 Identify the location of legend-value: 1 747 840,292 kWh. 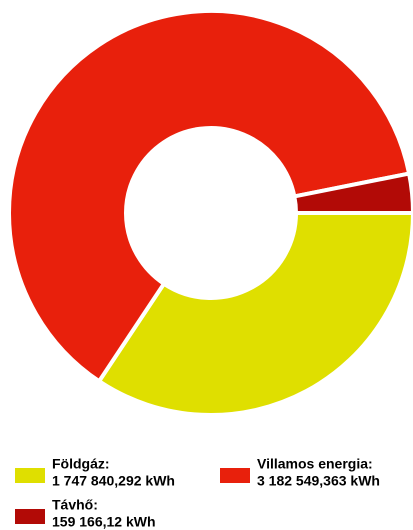
(113, 481).